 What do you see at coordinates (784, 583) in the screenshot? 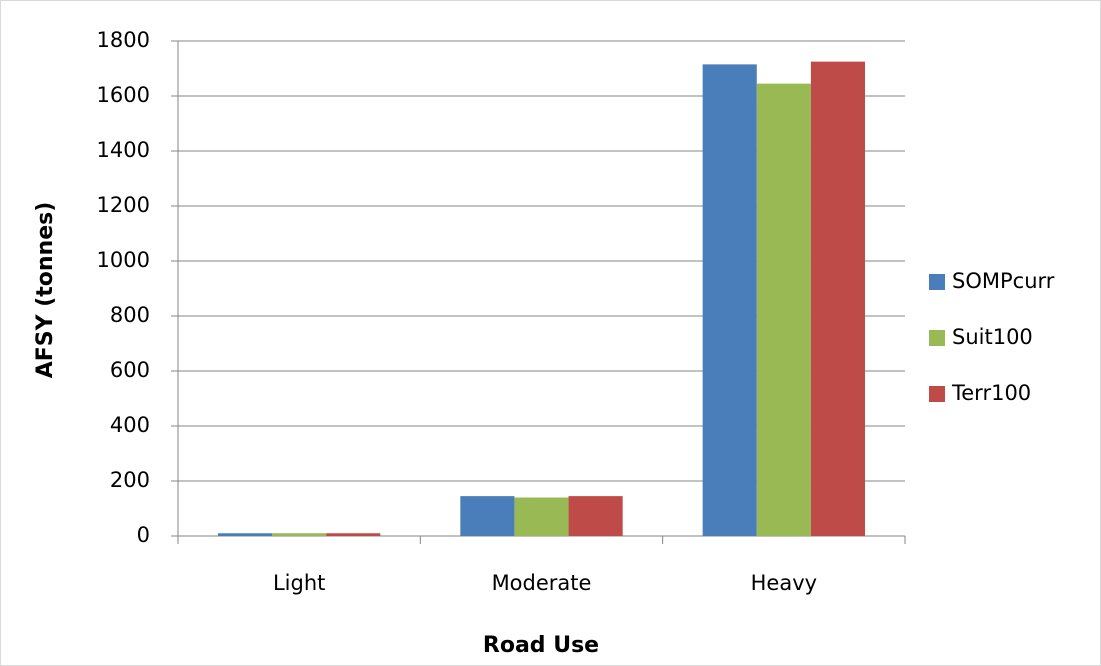
I see `x-tick-label: Heavy` at bounding box center [784, 583].